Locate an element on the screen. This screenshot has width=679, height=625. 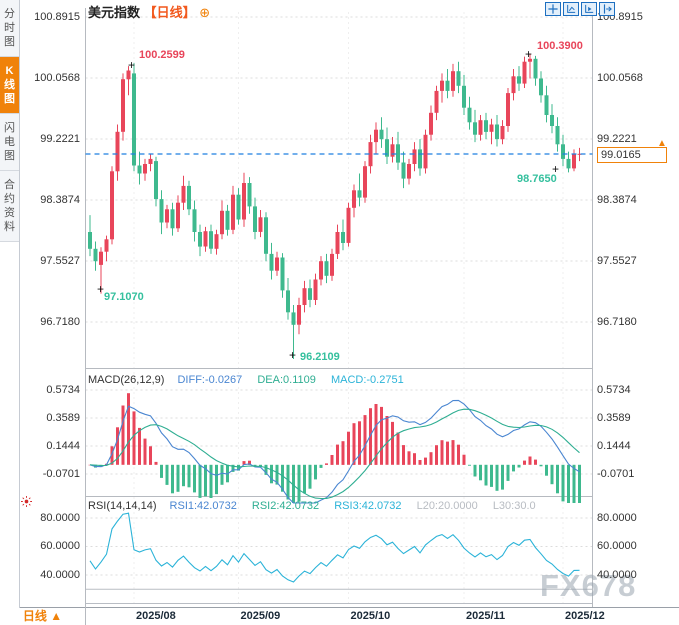
add-indicator-icon: ⊕ is located at coordinates (205, 12).